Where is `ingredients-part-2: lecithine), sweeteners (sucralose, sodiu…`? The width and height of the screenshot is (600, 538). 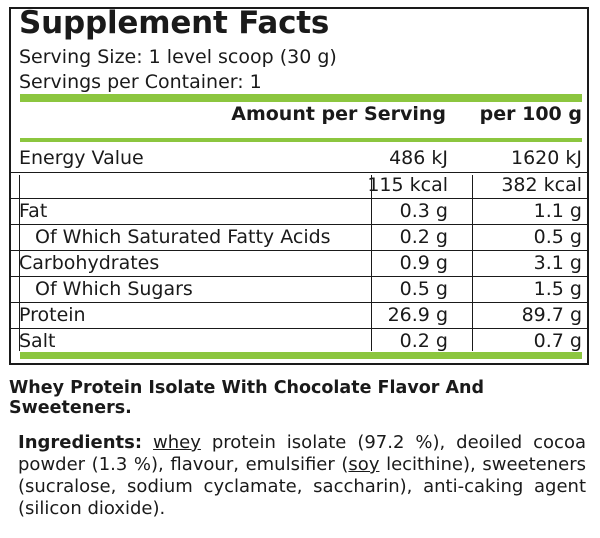 ingredients-part-2: lecithine), sweeteners (sucralose, sodiu… is located at coordinates (302, 486).